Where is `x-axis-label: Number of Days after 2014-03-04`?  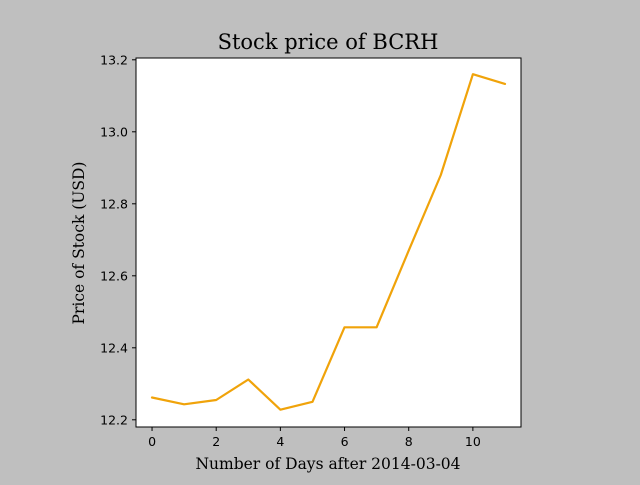 x-axis-label: Number of Days after 2014-03-04 is located at coordinates (327, 464).